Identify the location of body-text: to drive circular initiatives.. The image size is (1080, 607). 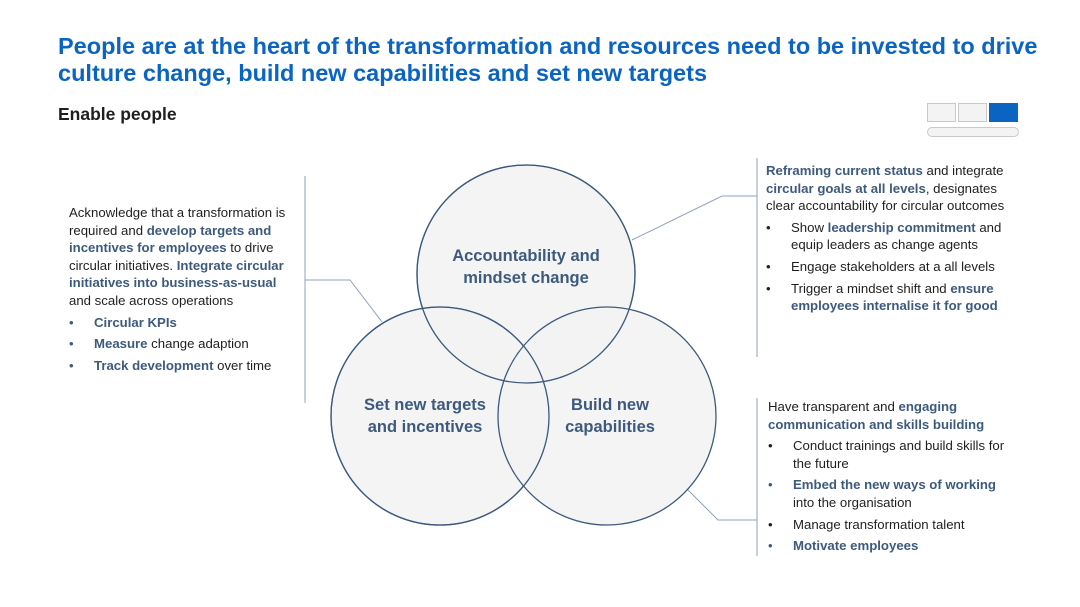
(171, 256).